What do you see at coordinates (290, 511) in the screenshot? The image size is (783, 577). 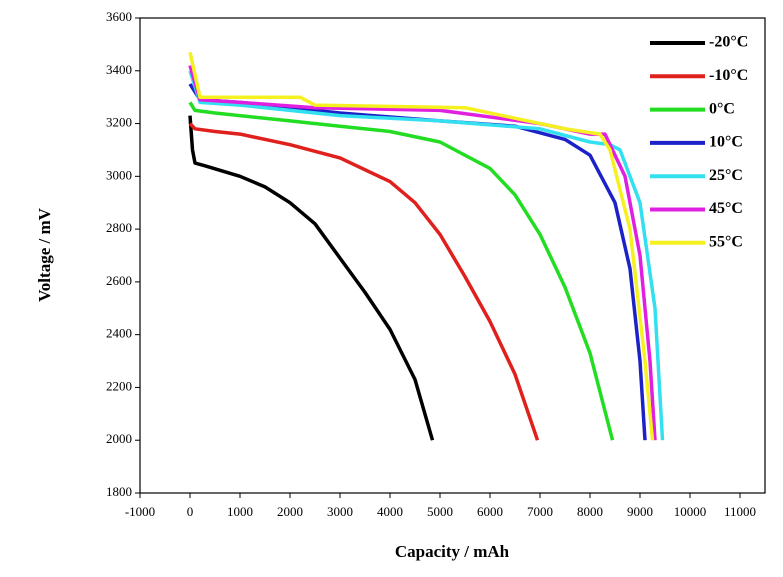 I see `x-tick-label: 2000` at bounding box center [290, 511].